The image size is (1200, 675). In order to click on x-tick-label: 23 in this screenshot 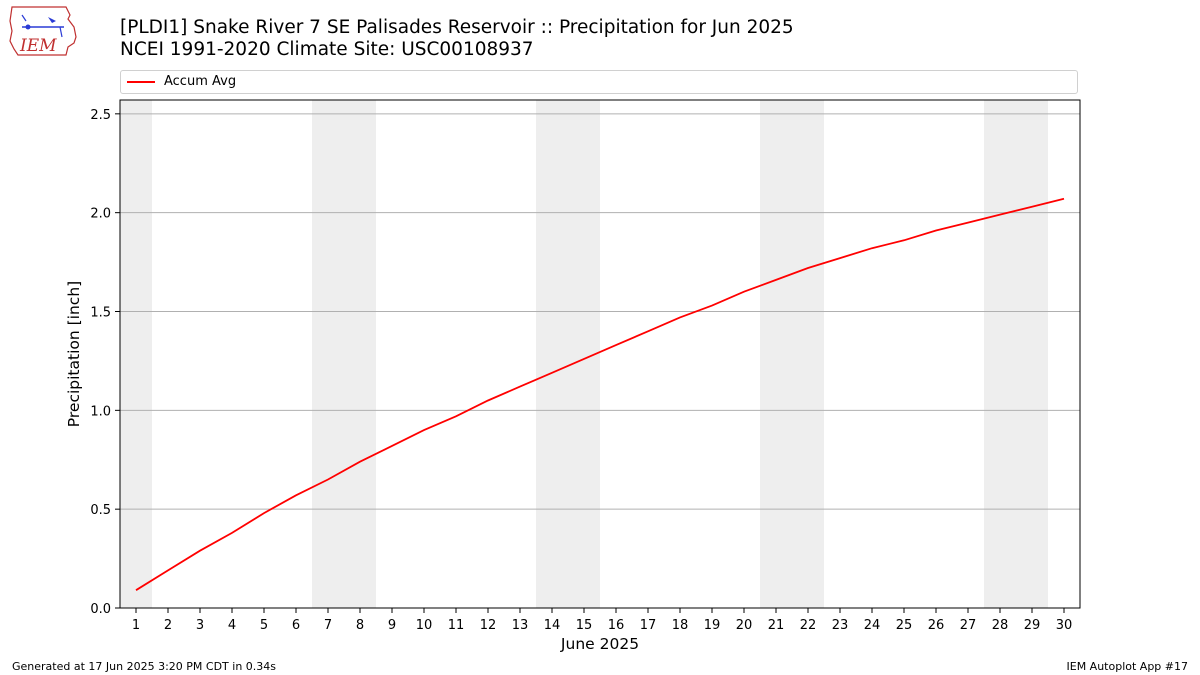, I will do `click(840, 625)`.